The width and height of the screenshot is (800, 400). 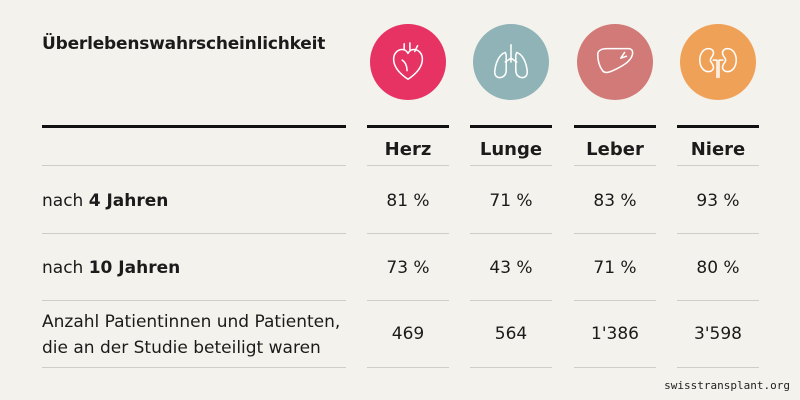 What do you see at coordinates (408, 126) in the screenshot?
I see `header-rule-herz` at bounding box center [408, 126].